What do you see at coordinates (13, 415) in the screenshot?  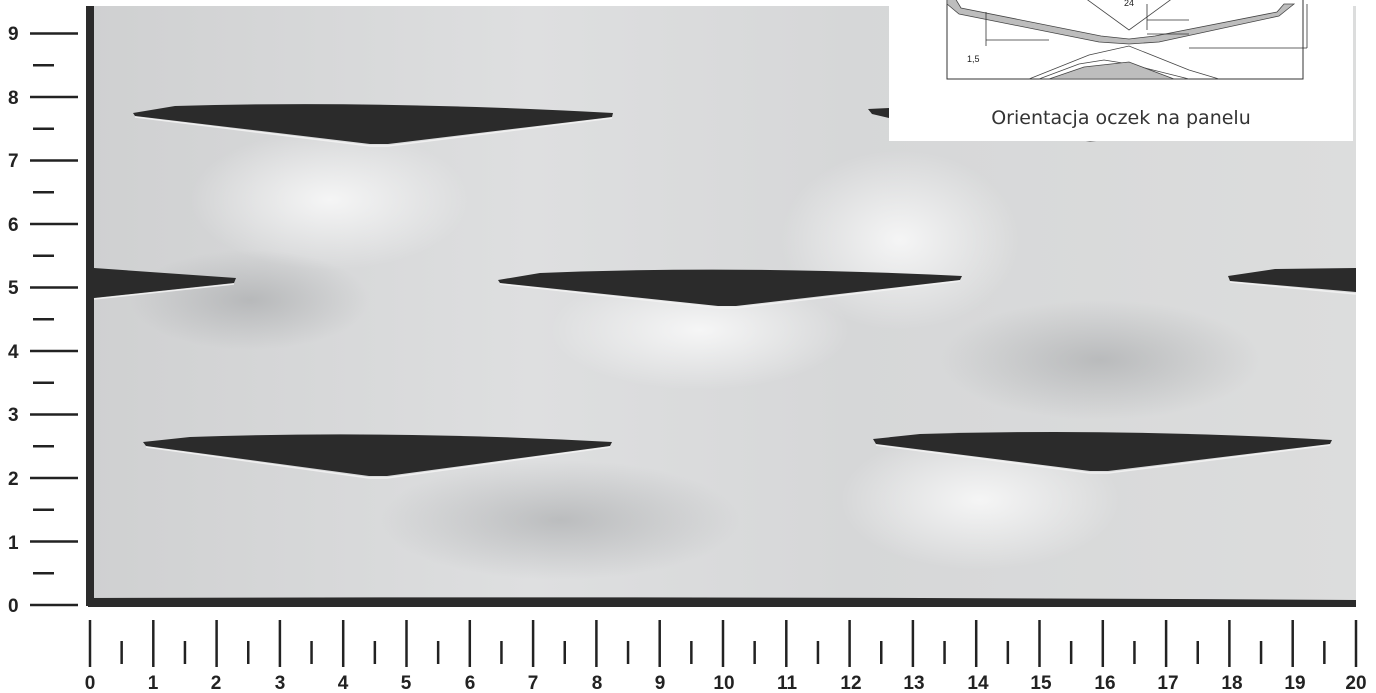 I see `y-tick-label: 3` at bounding box center [13, 415].